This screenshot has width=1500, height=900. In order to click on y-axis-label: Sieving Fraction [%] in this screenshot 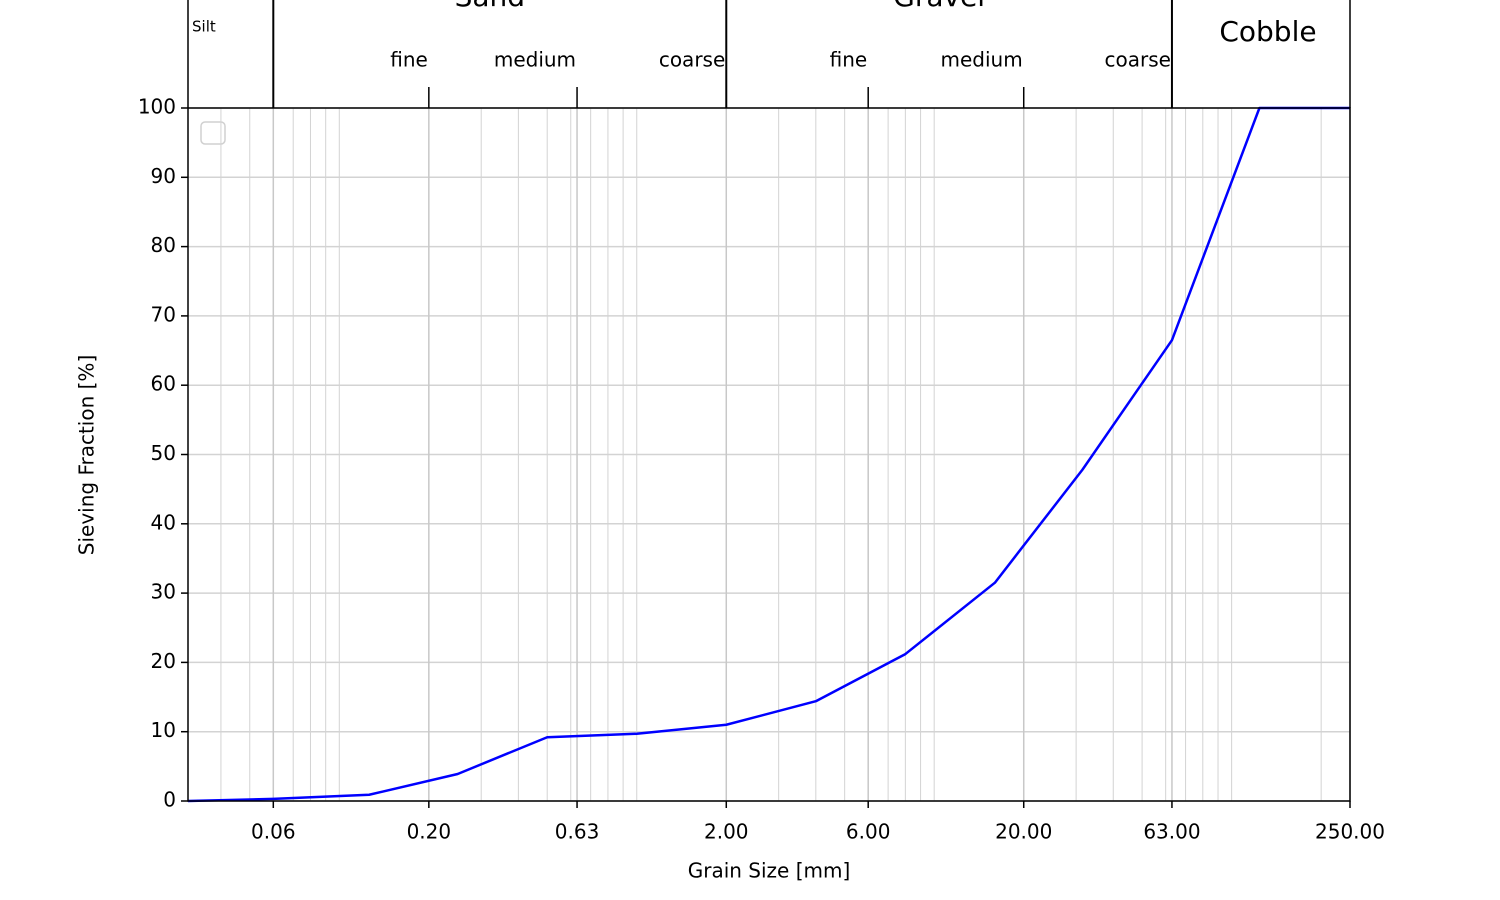, I will do `click(87, 455)`.